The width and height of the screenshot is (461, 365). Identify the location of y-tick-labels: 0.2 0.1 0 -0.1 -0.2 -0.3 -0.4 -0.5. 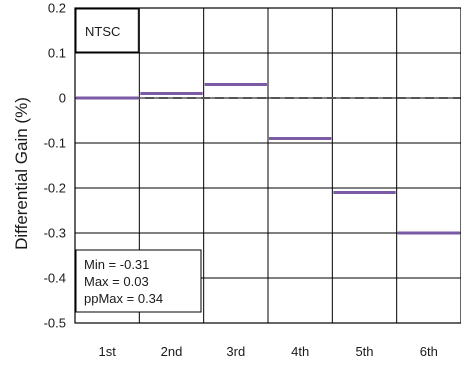
(55, 166).